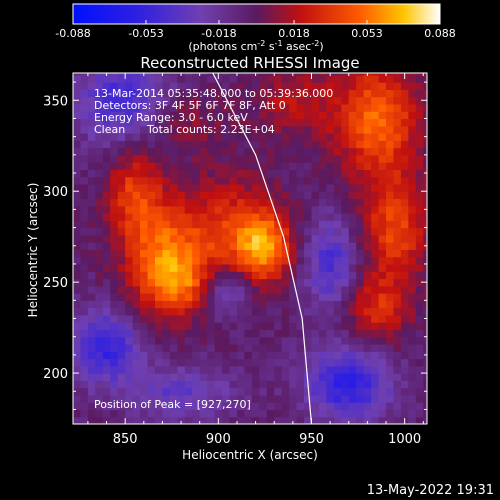 This screenshot has width=500, height=500. I want to click on peak-position-label: Position of Peak = [927,270], so click(172, 404).